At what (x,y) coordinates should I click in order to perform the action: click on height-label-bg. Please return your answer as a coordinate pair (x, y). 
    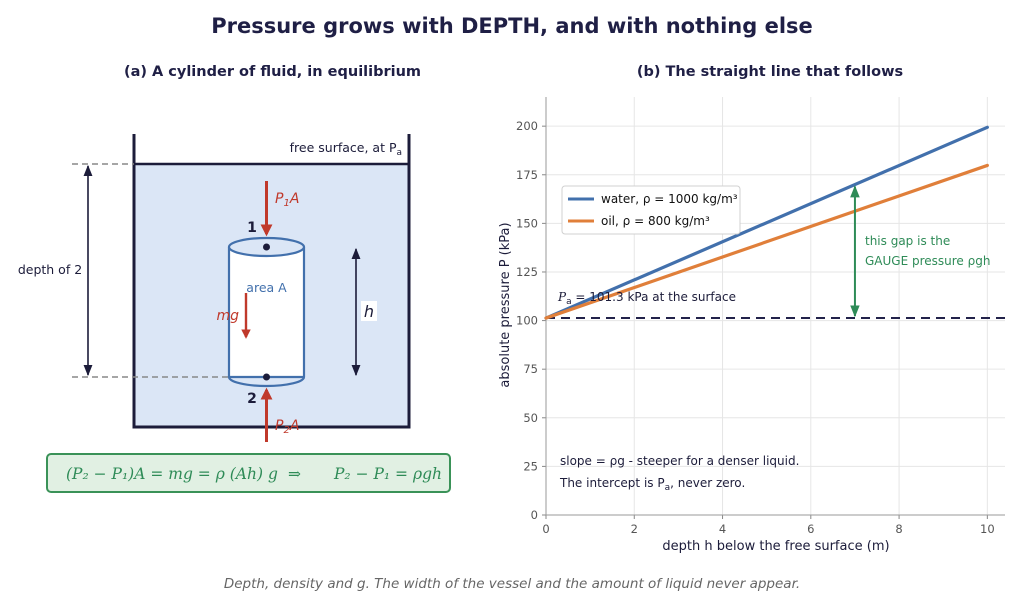
    Looking at the image, I should click on (369, 311).